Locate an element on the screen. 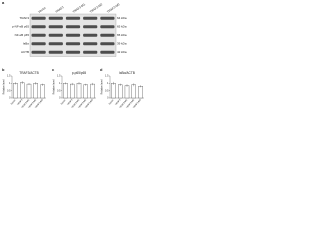 Image resolution: width=320 pixels, height=240 pixels. panel-letter: a is located at coordinates (3, 2).